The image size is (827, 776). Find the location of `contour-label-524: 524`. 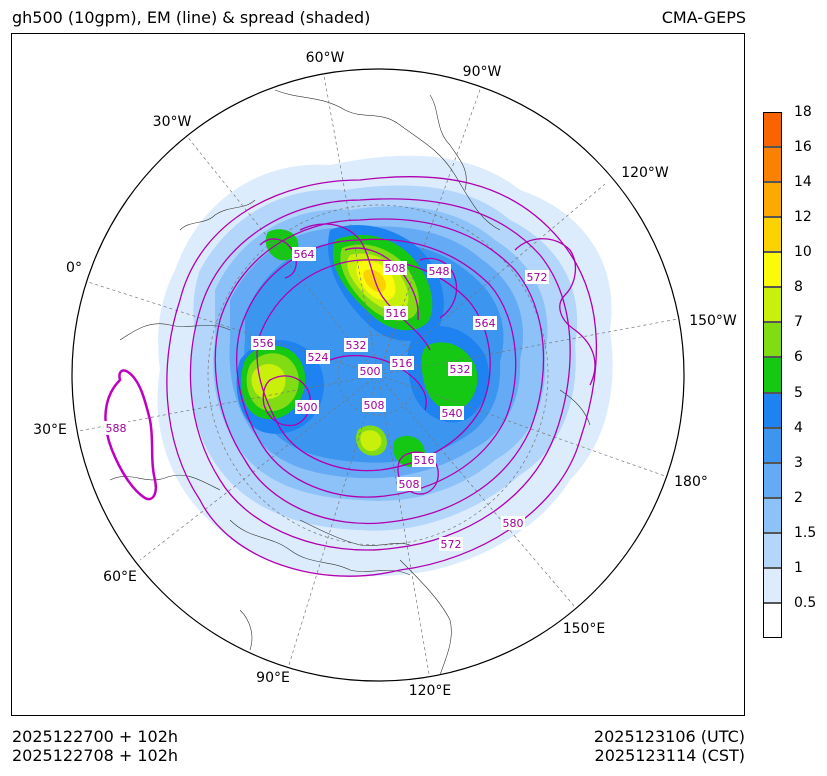

contour-label-524: 524 is located at coordinates (318, 357).